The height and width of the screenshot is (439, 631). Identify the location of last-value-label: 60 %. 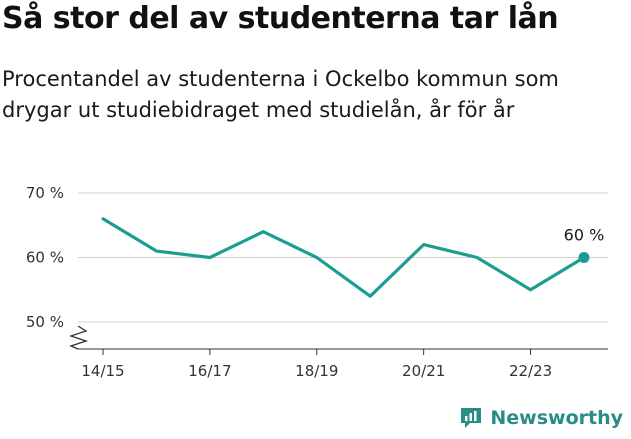
(584, 235).